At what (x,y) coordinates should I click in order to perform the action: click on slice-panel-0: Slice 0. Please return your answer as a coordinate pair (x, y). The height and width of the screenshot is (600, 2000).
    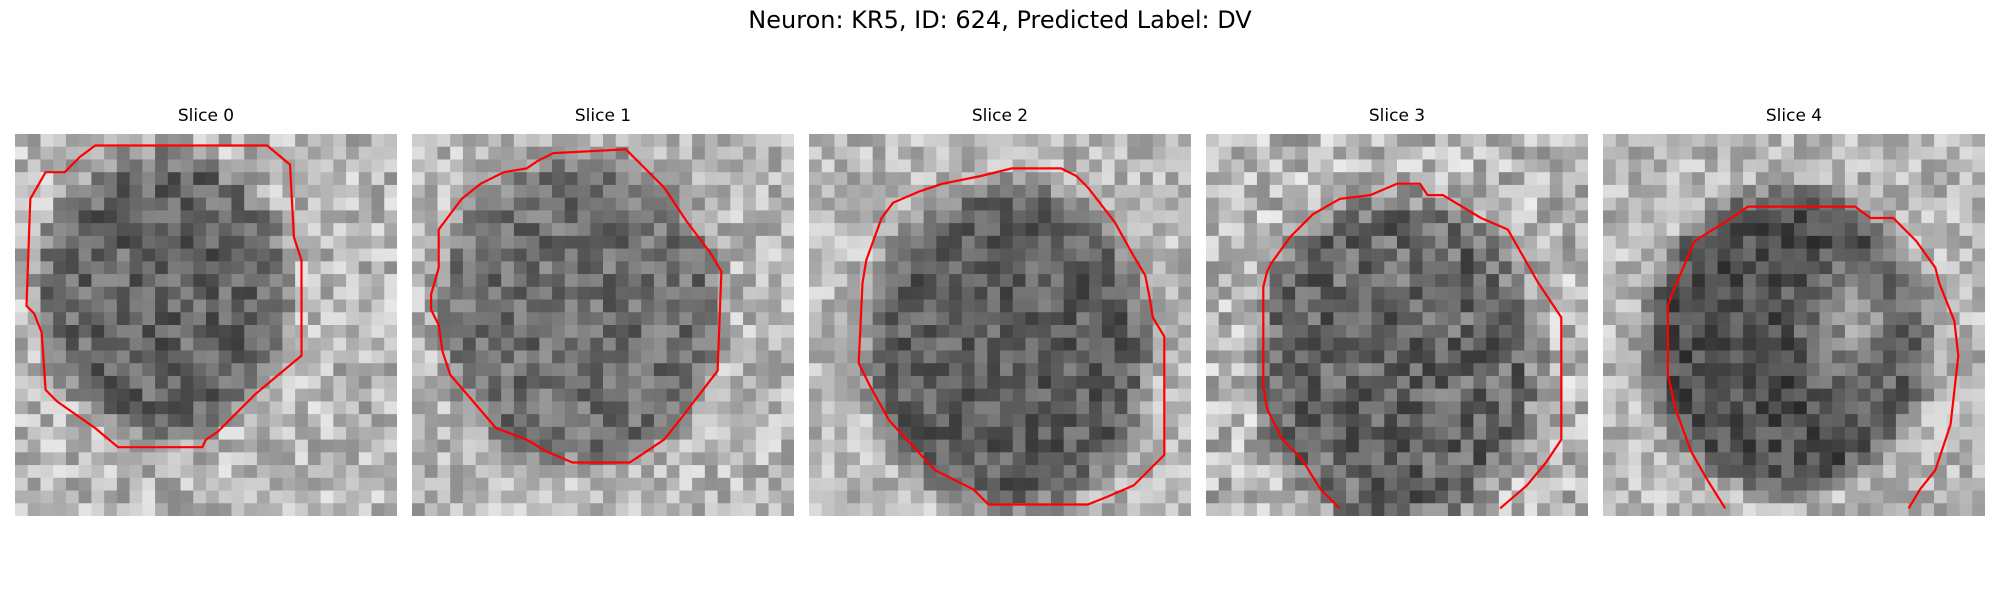
    Looking at the image, I should click on (206, 311).